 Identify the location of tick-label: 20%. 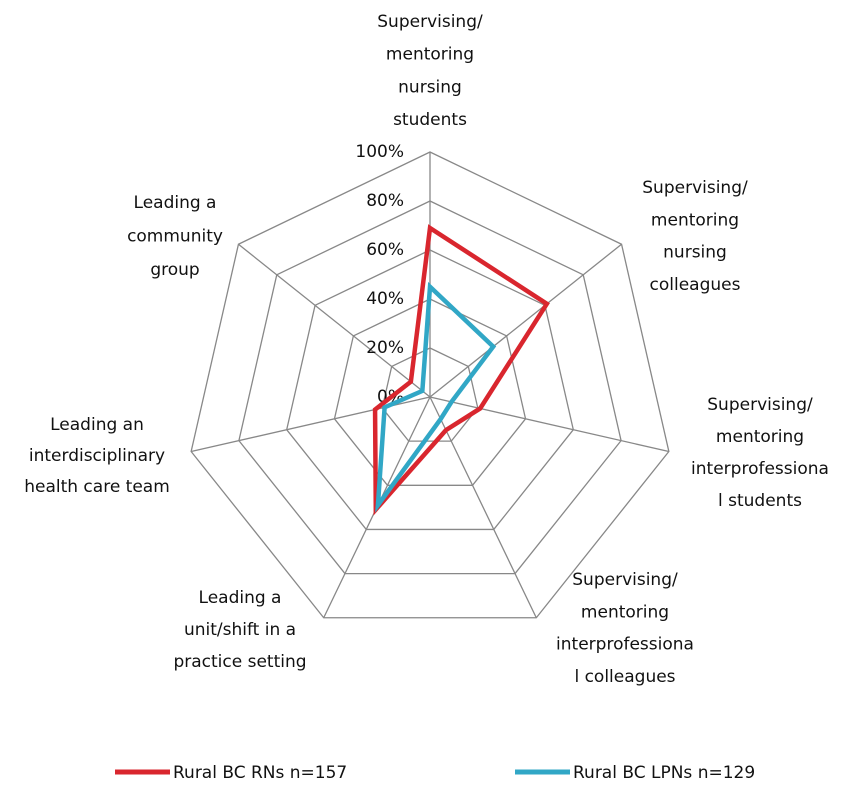
(385, 348).